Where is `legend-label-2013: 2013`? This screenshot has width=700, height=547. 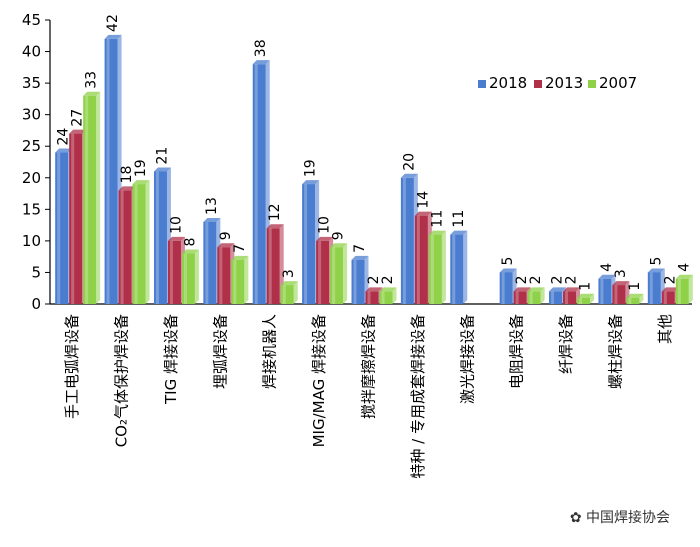
legend-label-2013: 2013 is located at coordinates (564, 83).